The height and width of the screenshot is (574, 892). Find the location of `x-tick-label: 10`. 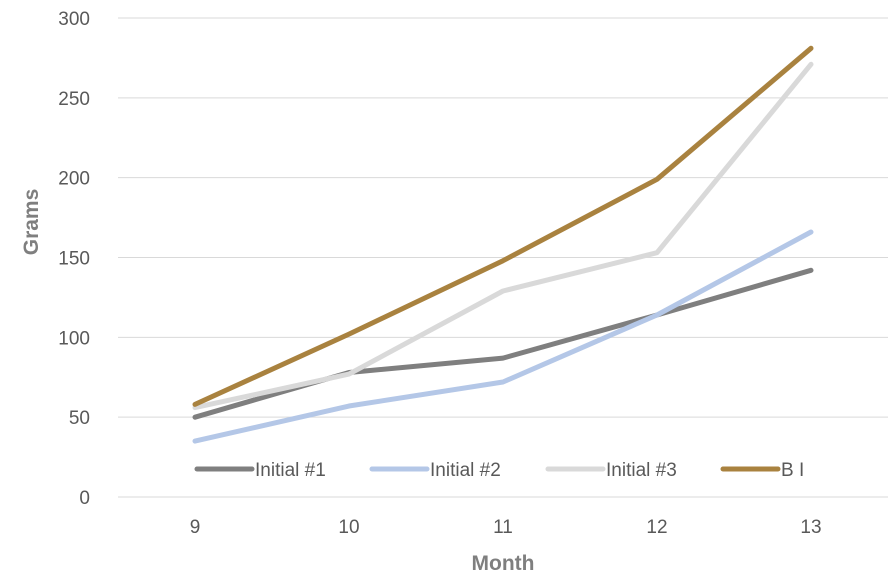

x-tick-label: 10 is located at coordinates (348, 527).